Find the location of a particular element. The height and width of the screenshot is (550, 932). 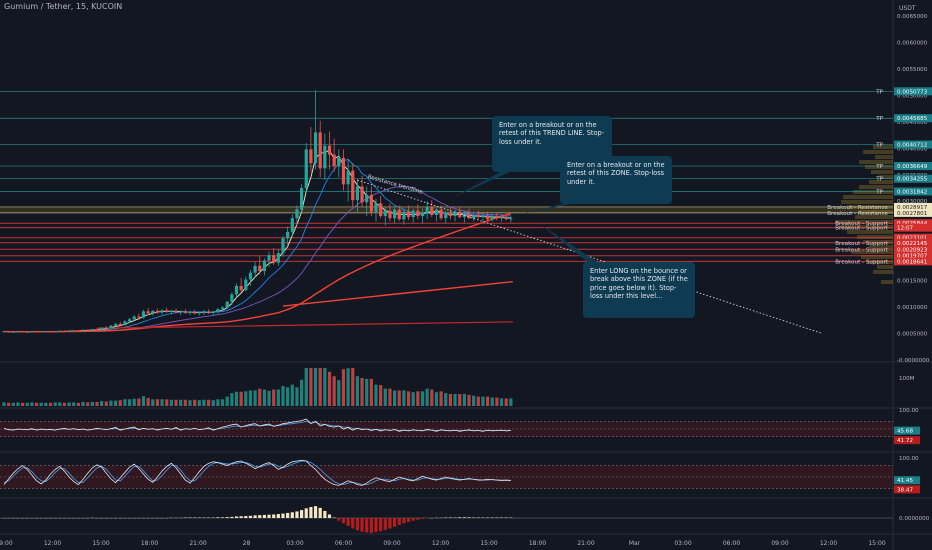

level-label: TP is located at coordinates (879, 167).